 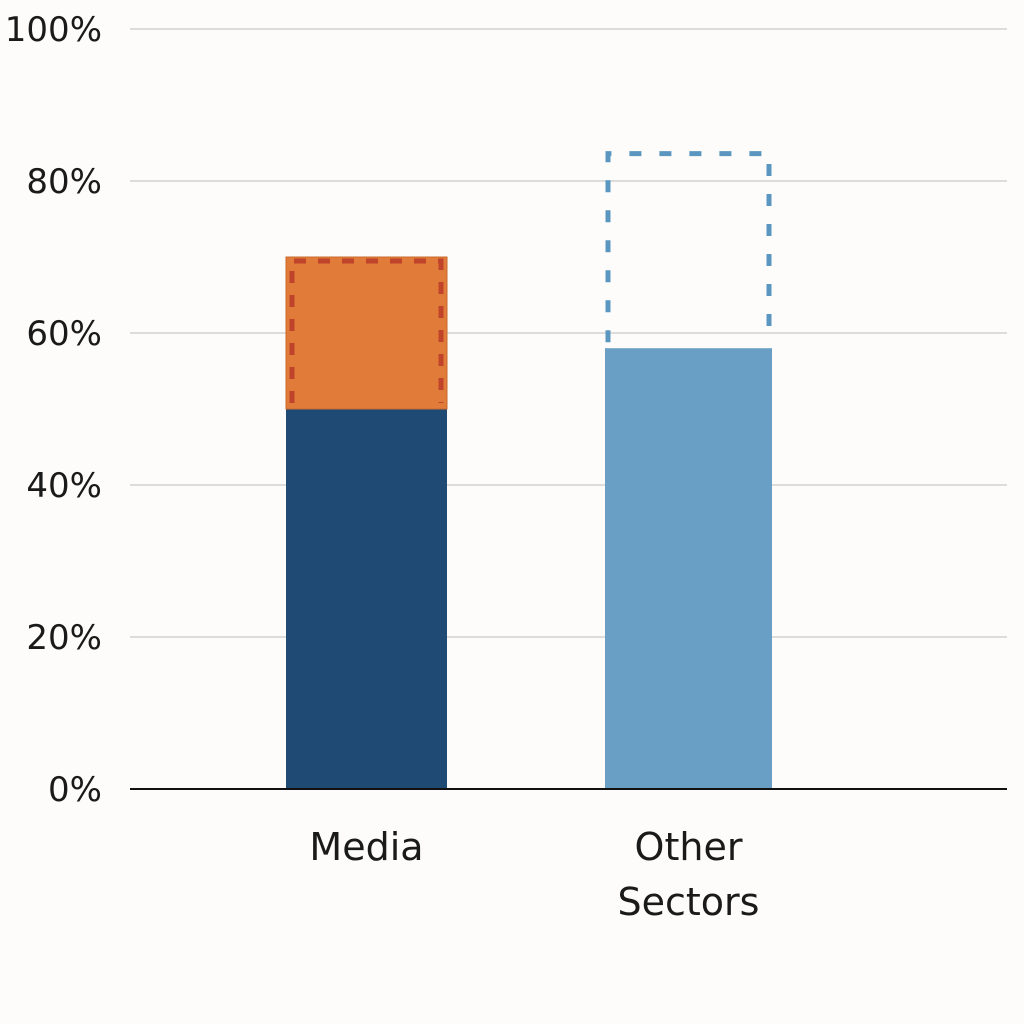 What do you see at coordinates (64, 486) in the screenshot?
I see `y-tick-label: 40%` at bounding box center [64, 486].